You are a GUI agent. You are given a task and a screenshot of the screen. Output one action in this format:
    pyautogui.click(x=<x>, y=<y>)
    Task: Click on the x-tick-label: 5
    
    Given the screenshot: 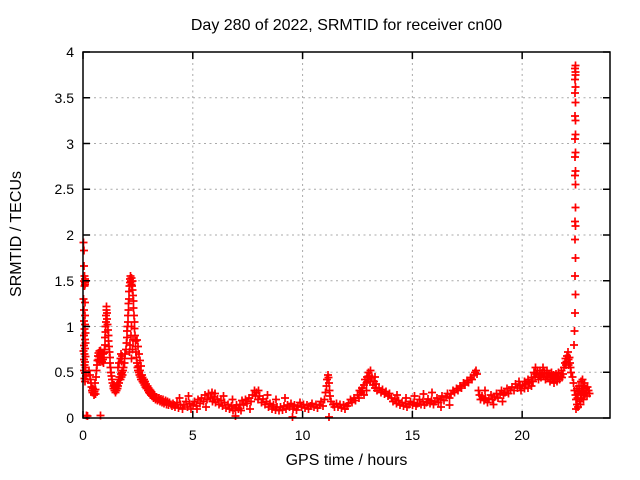 What is the action you would take?
    pyautogui.click(x=192, y=435)
    